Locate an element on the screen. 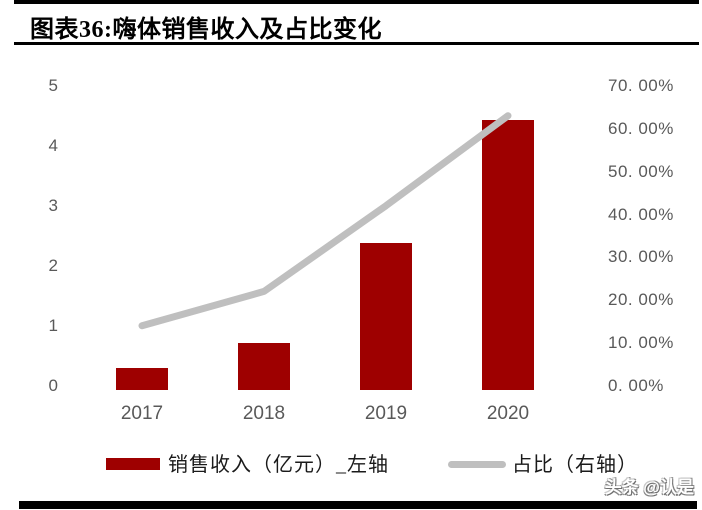  y-axis-right-tick-label: 30. 00% is located at coordinates (641, 257).